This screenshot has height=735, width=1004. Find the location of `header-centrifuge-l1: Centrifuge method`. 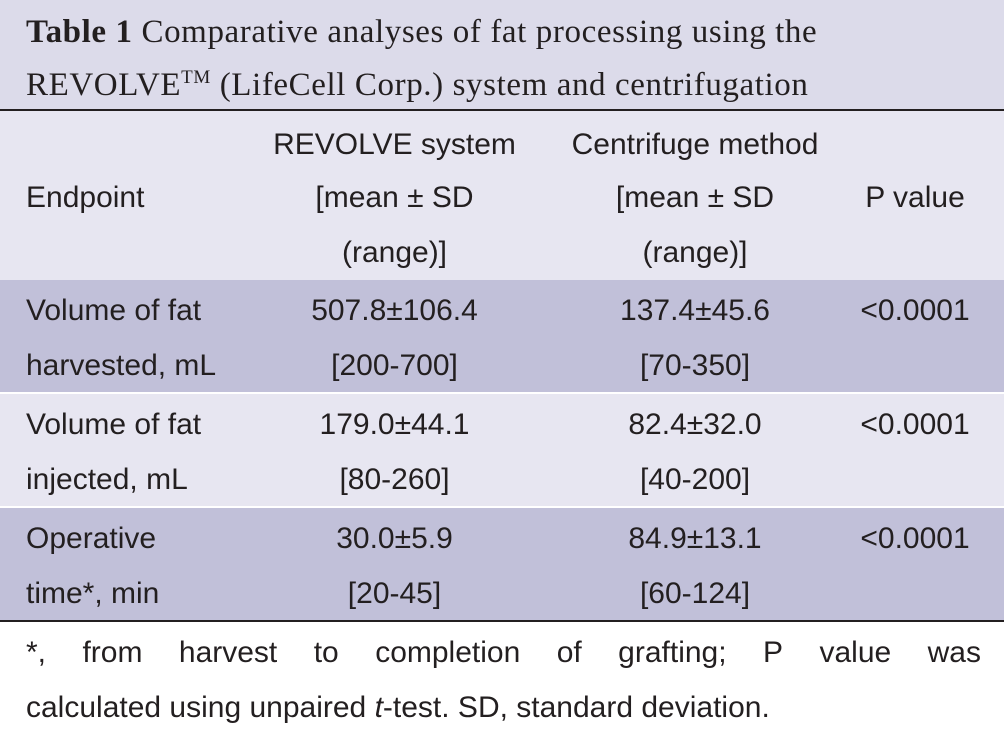

header-centrifuge-l1: Centrifuge method is located at coordinates (695, 144).